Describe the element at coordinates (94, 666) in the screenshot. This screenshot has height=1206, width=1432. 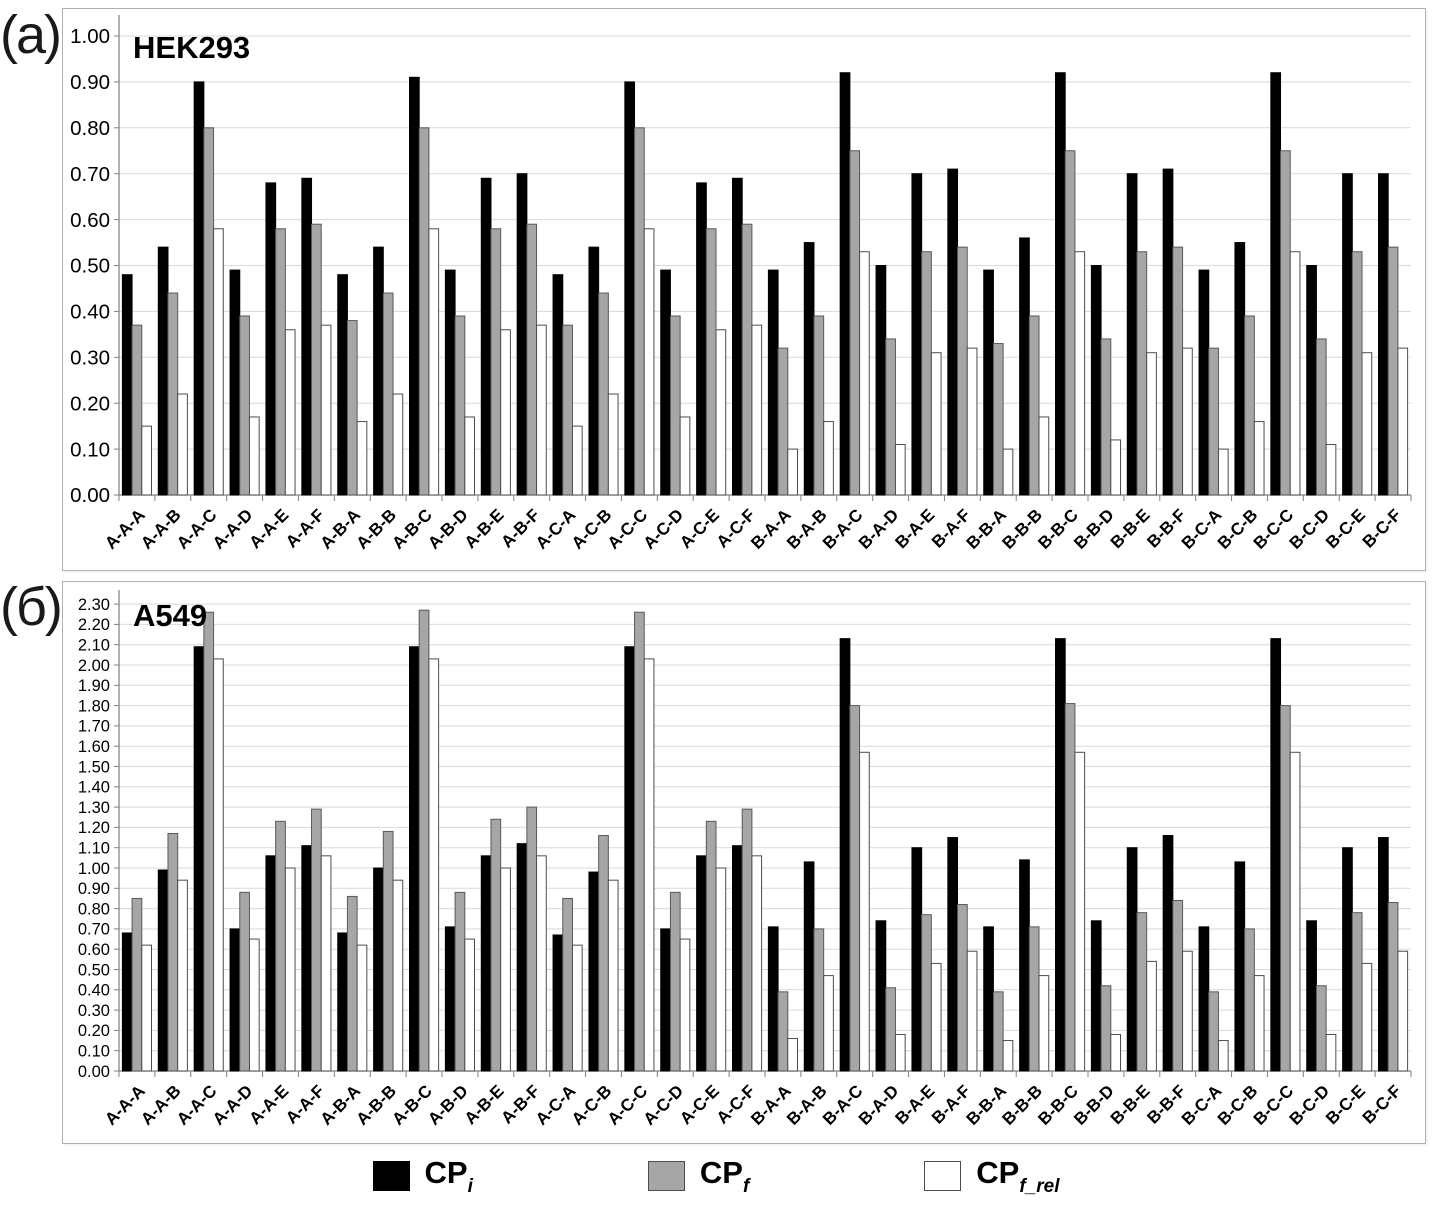
I see `y-tick-label: 2.00` at that location.